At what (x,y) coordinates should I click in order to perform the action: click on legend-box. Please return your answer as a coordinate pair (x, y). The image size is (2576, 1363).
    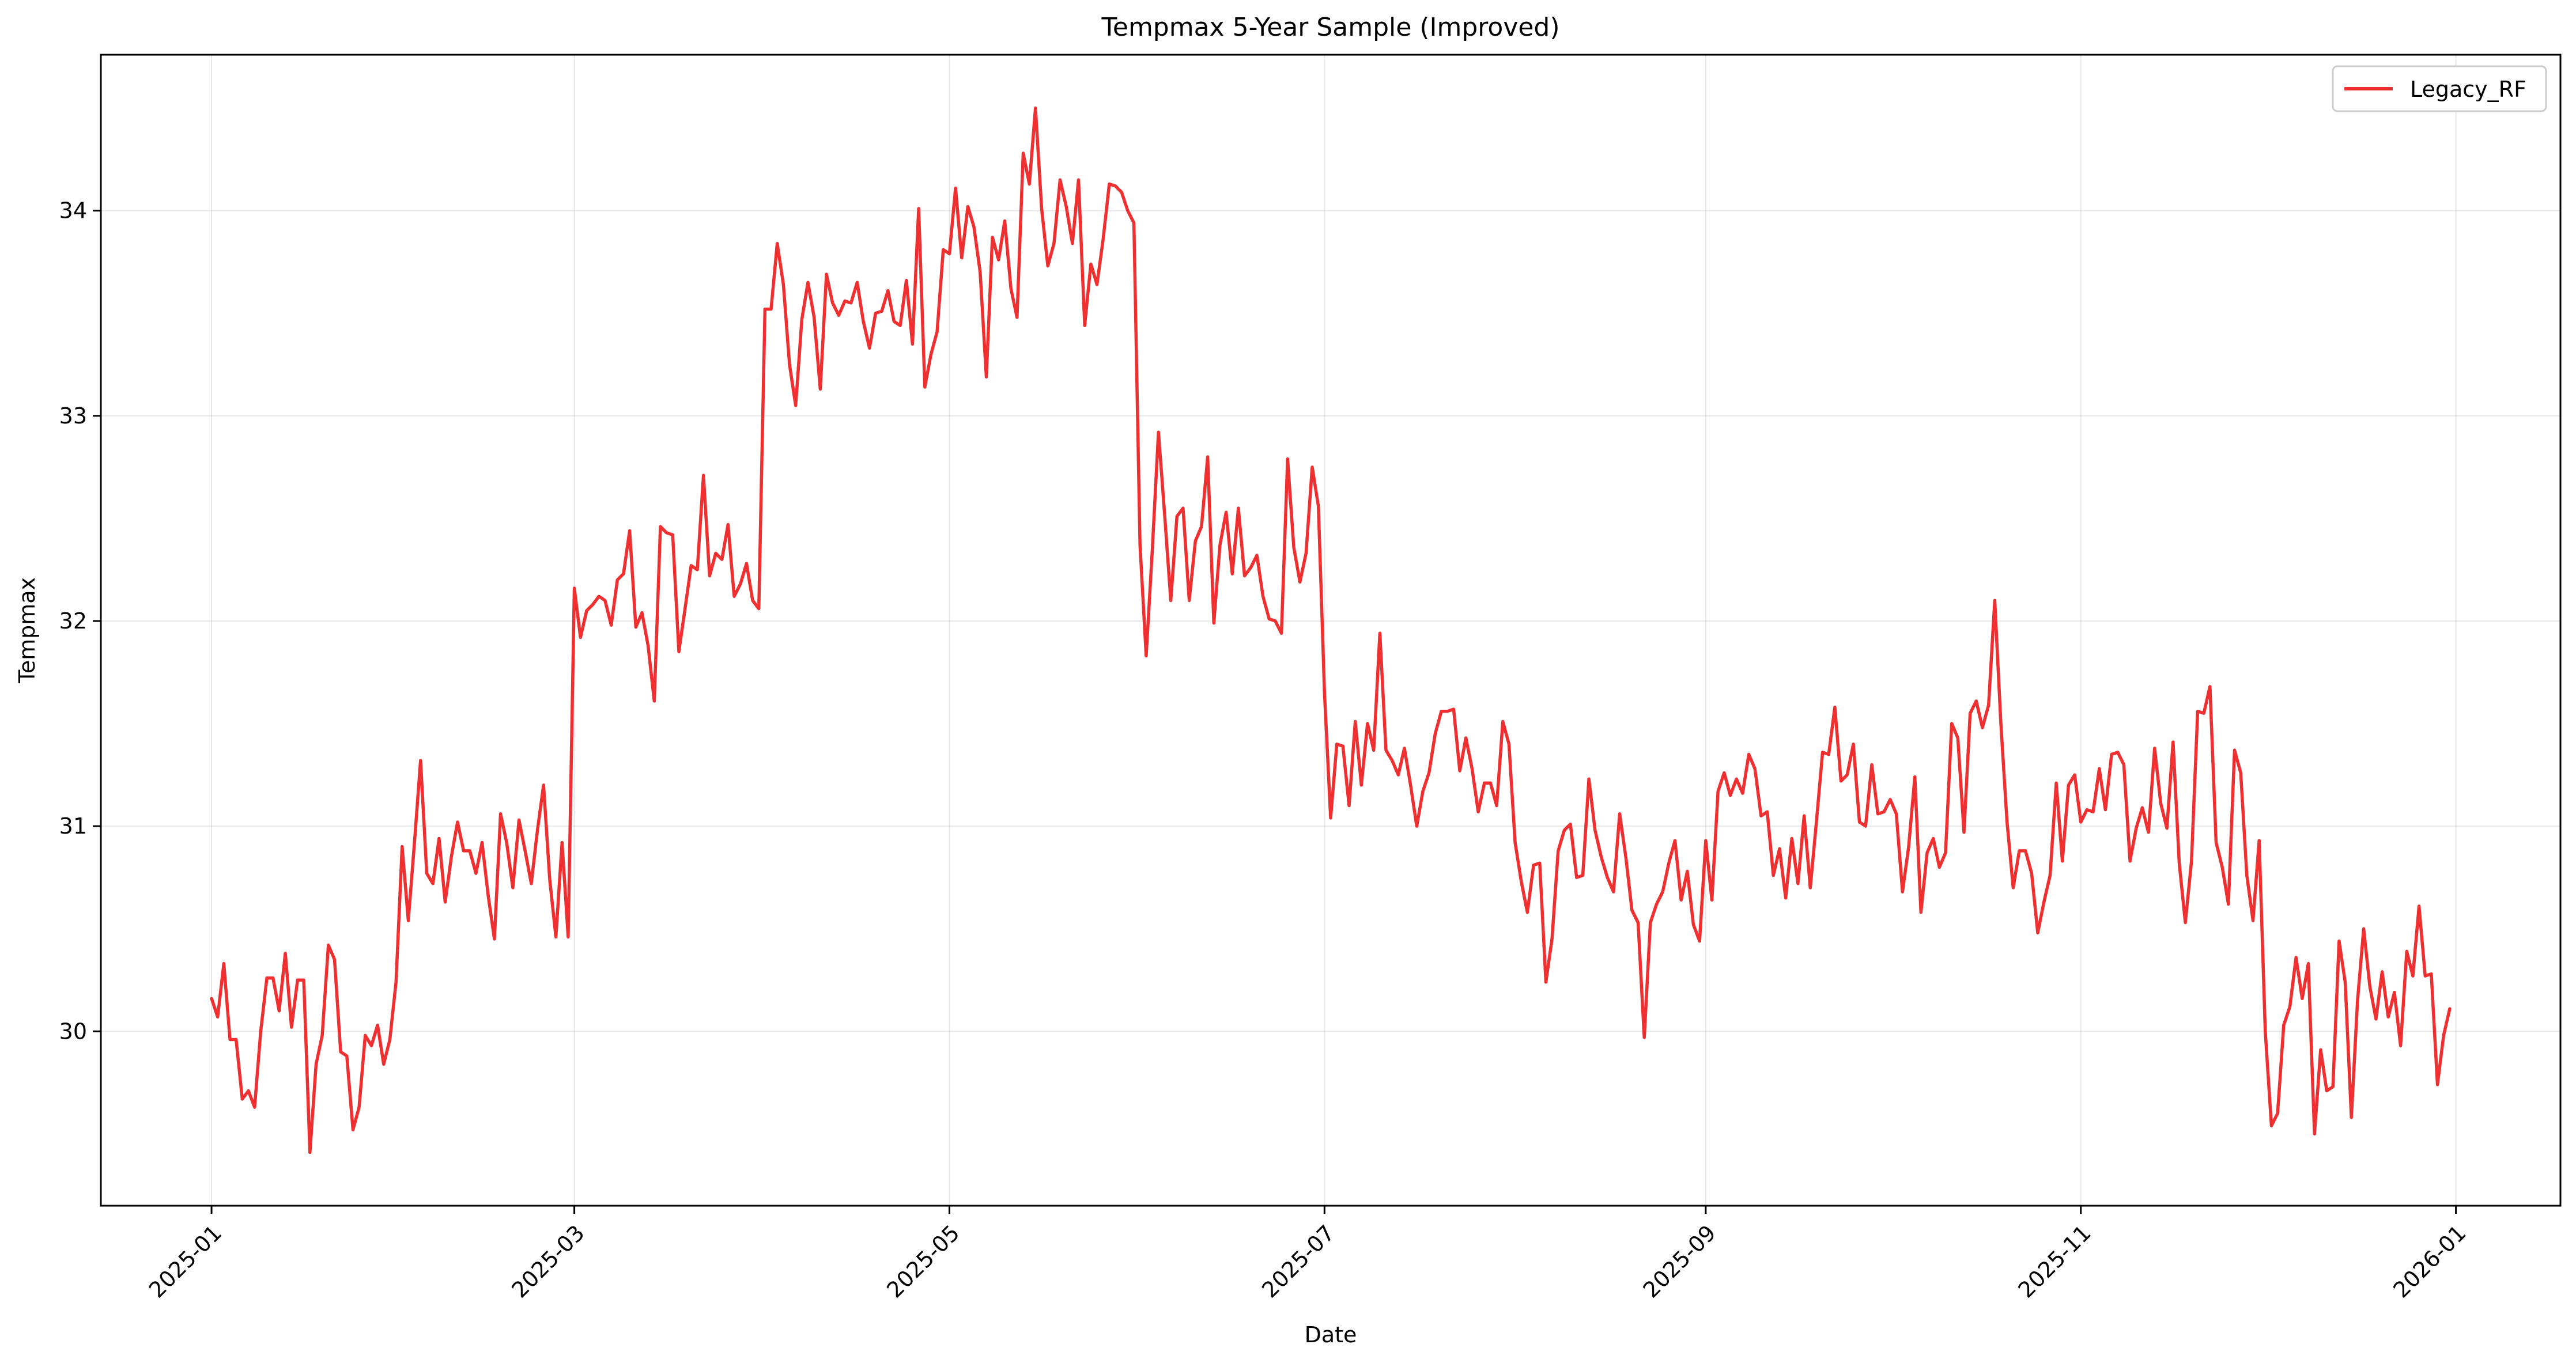
    Looking at the image, I should click on (2439, 88).